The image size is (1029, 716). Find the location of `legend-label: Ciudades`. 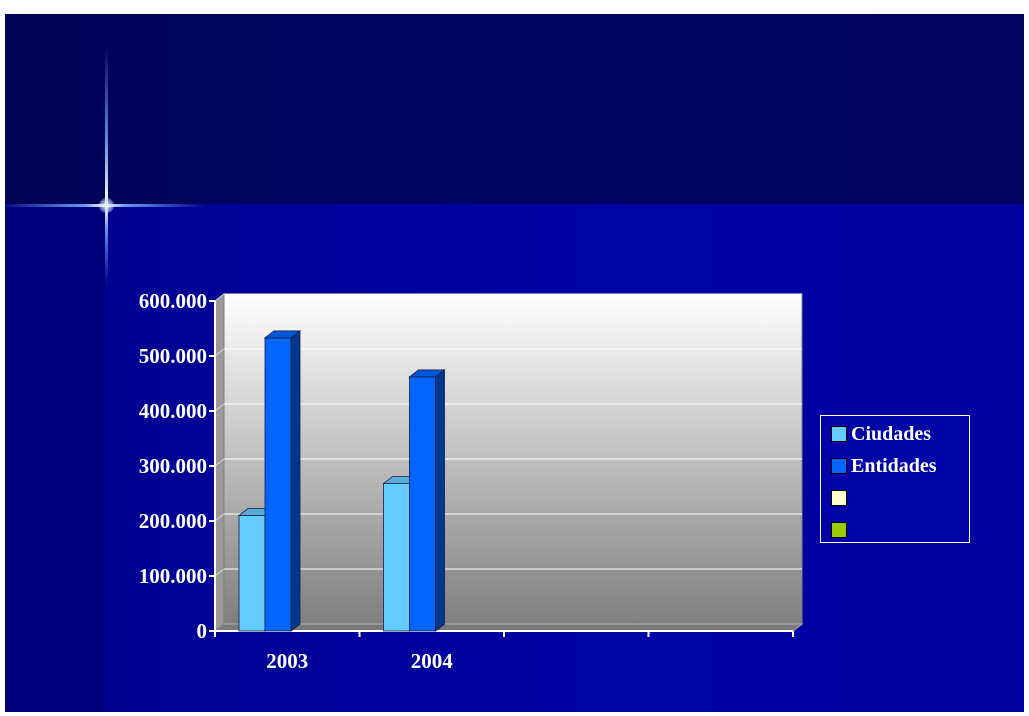

legend-label: Ciudades is located at coordinates (891, 433).